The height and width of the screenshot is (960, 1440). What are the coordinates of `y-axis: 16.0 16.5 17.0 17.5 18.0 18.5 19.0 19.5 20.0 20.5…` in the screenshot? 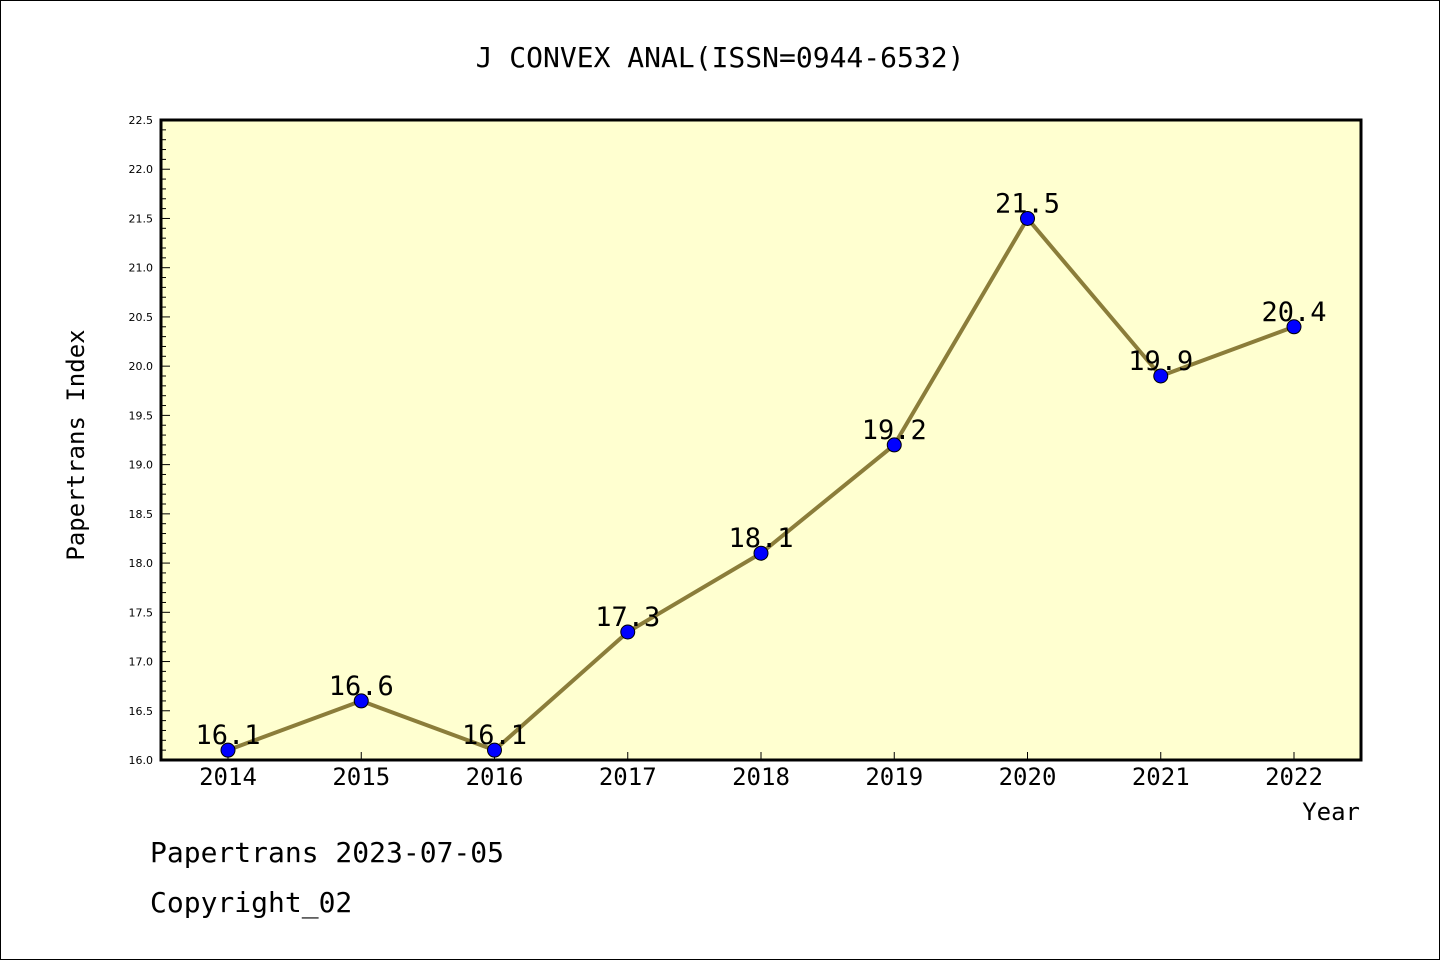 It's located at (149, 440).